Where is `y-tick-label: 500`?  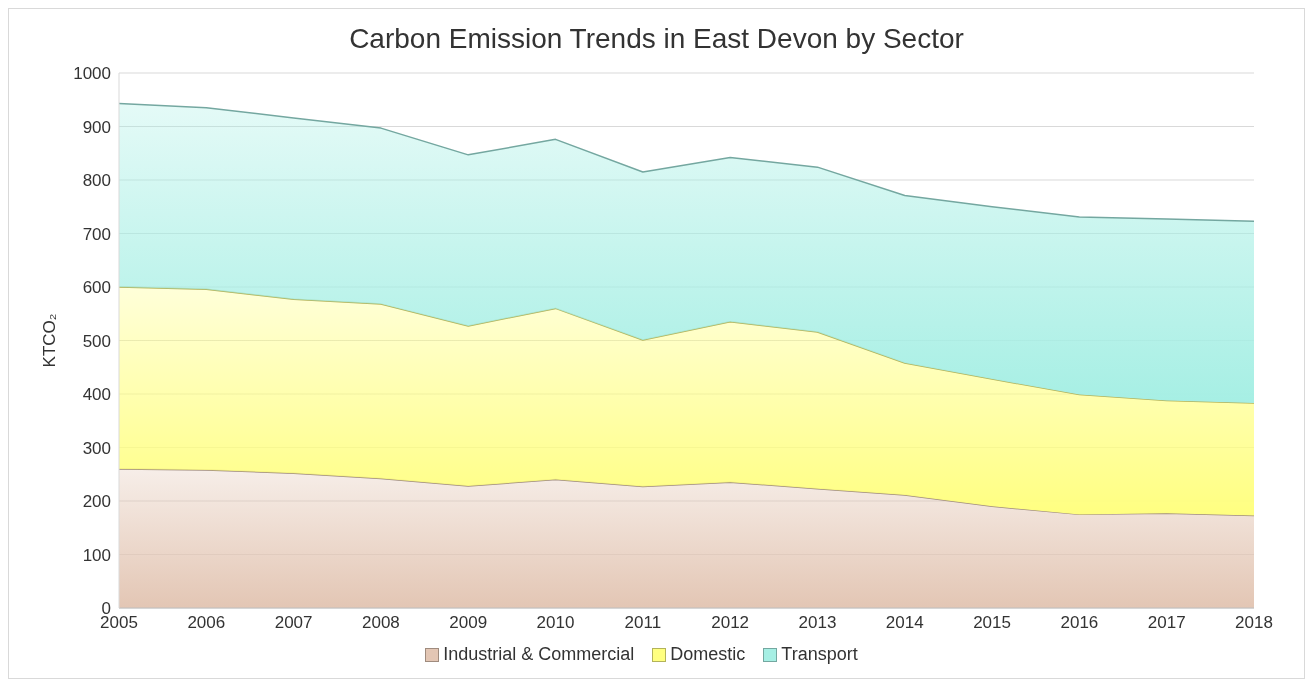 y-tick-label: 500 is located at coordinates (96, 341).